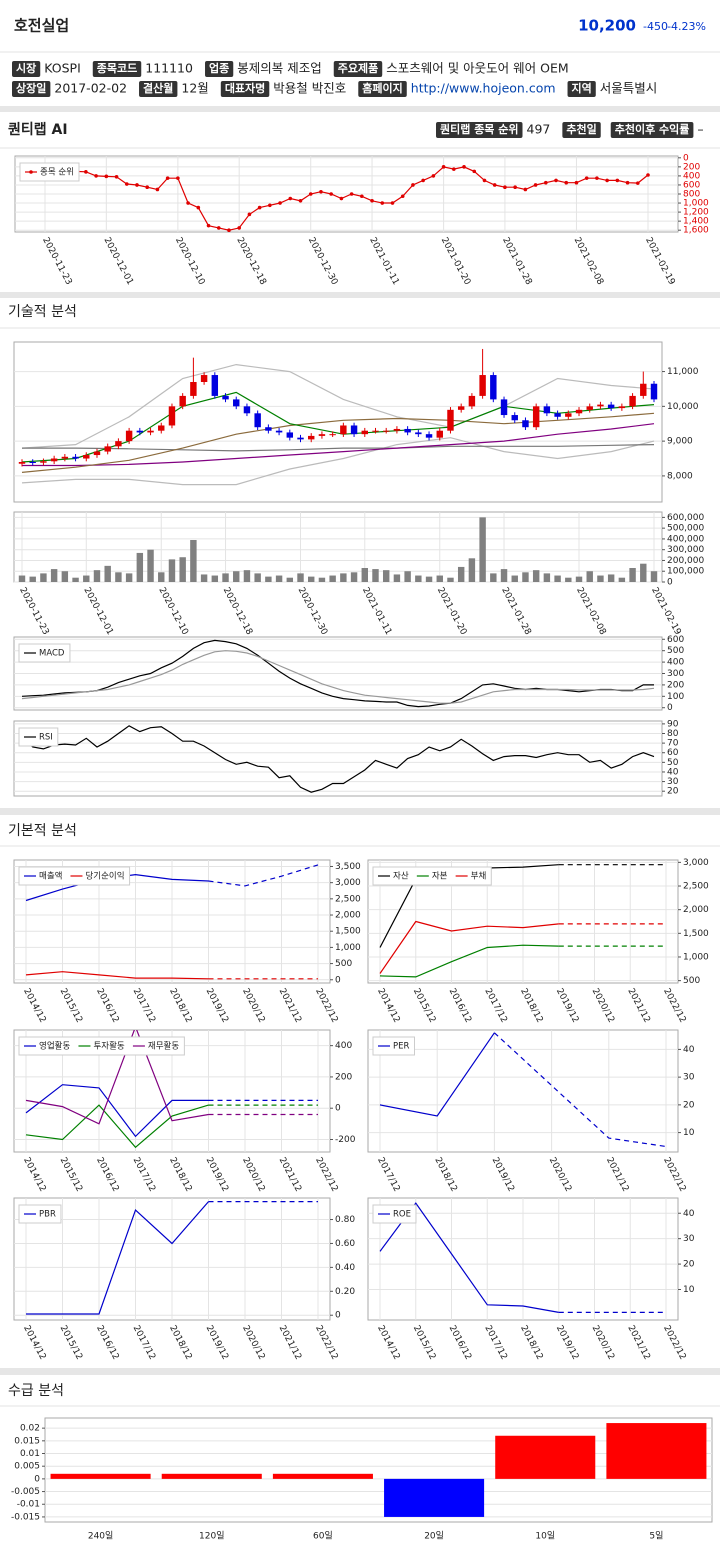 Image resolution: width=720 pixels, height=1556 pixels. Describe the element at coordinates (675, 640) in the screenshot. I see `y-tick-label: 600` at that location.